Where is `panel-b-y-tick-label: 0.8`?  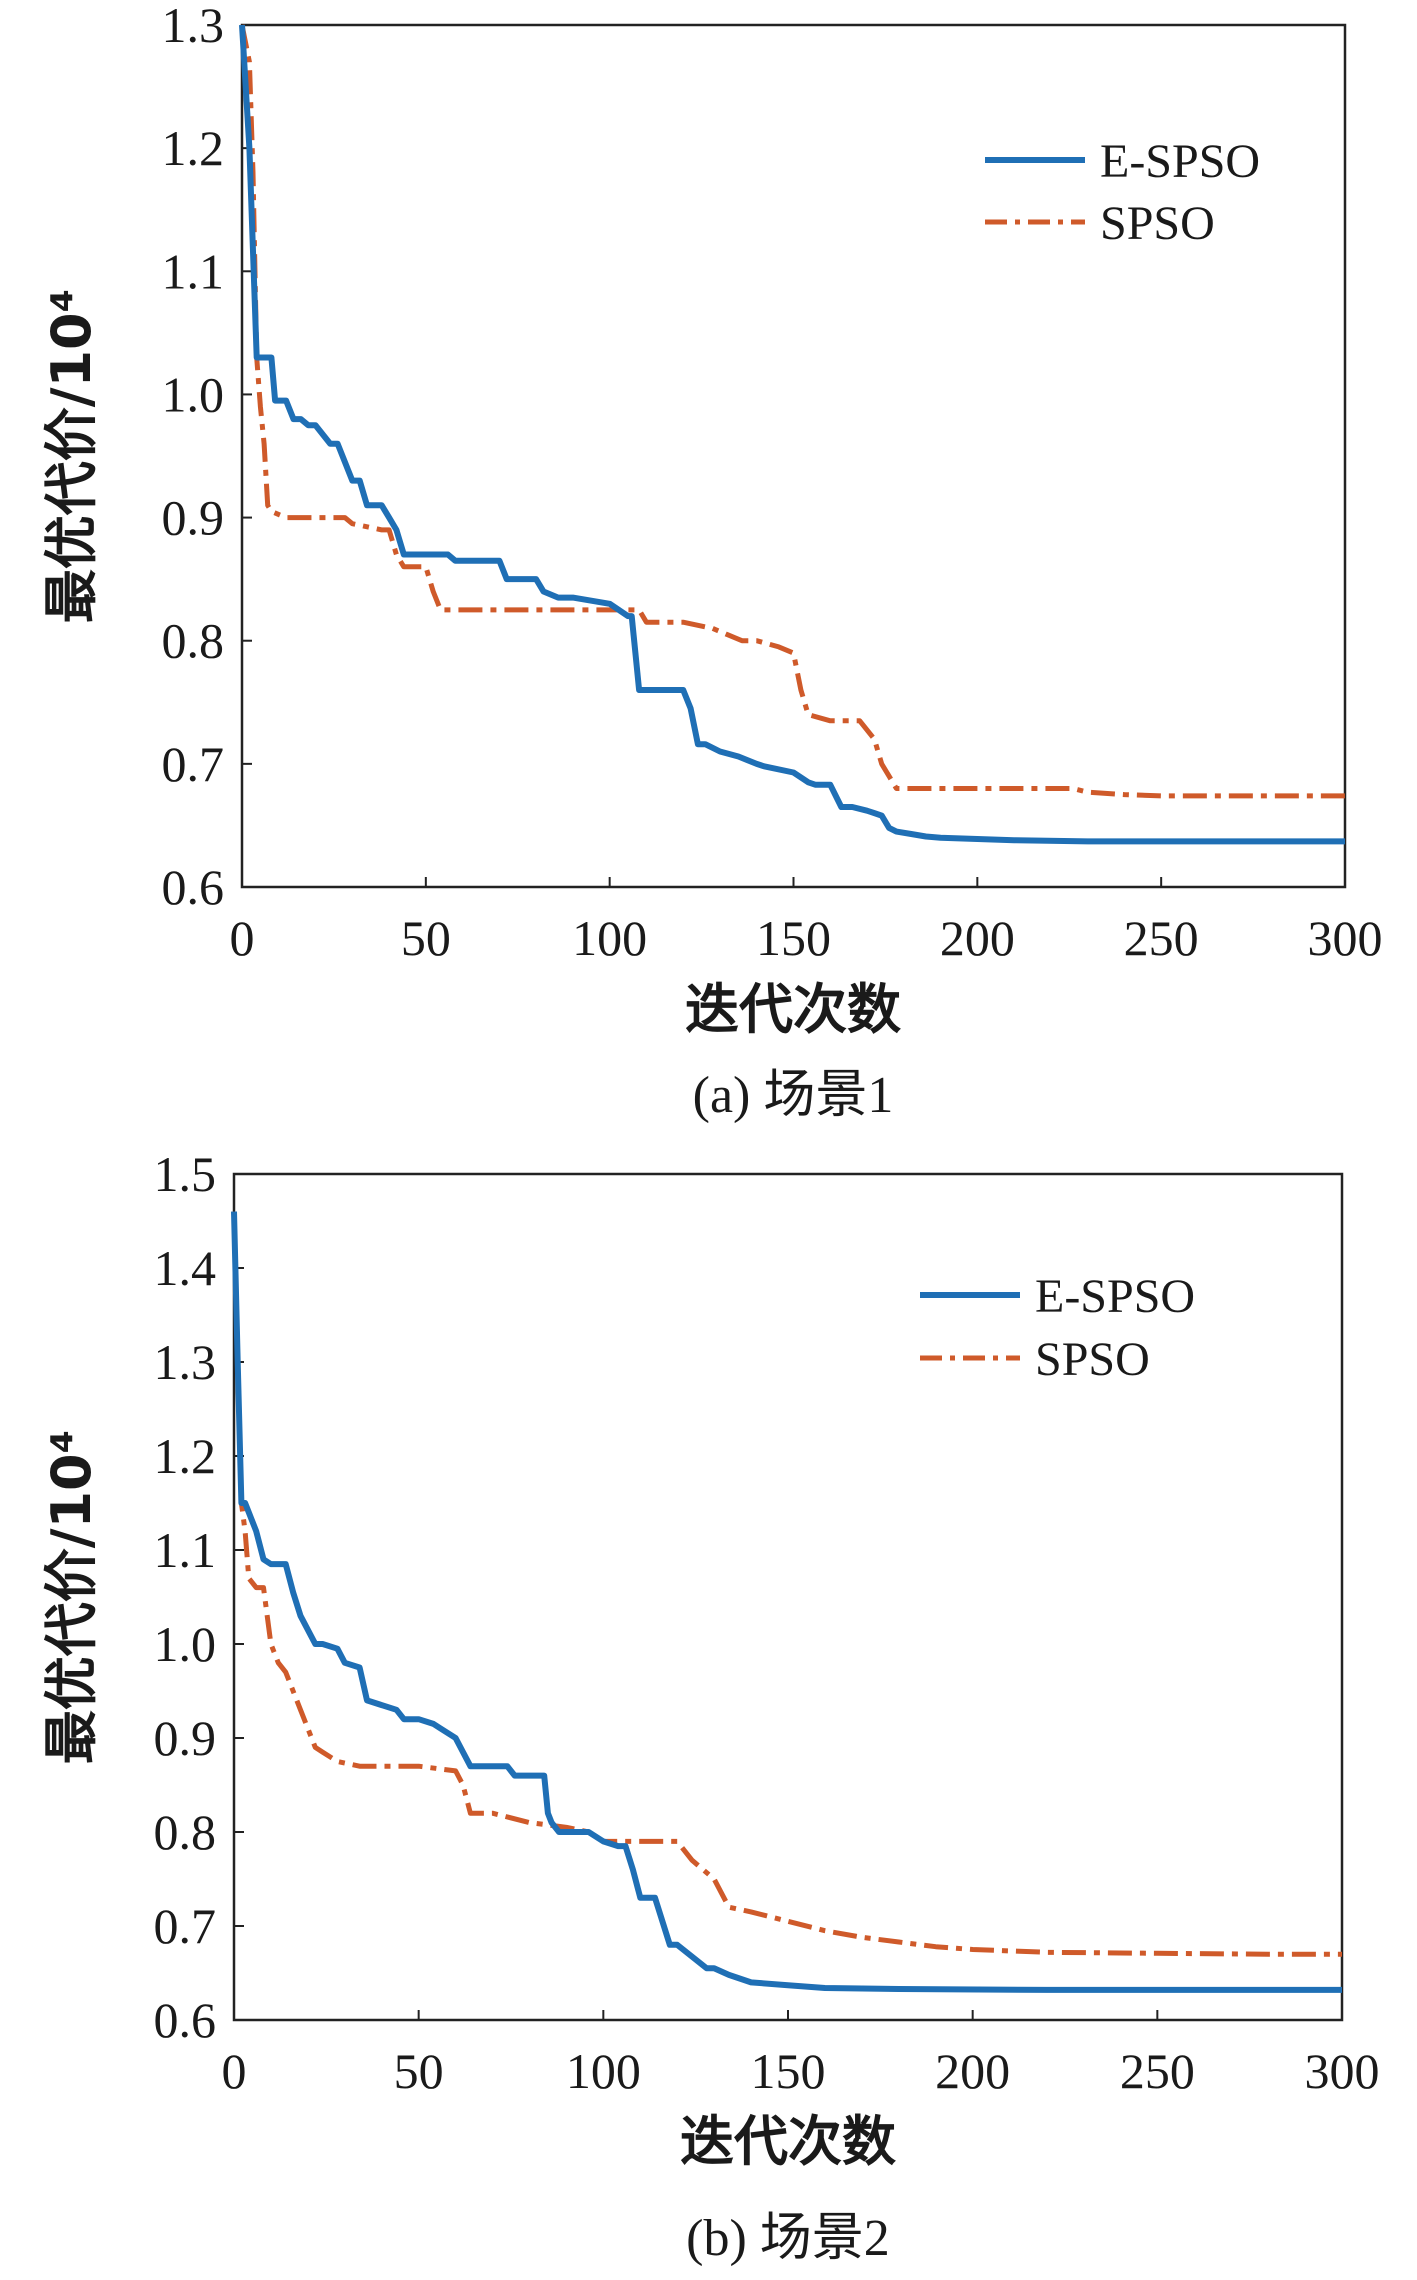
panel-b-y-tick-label: 0.8 is located at coordinates (185, 1832).